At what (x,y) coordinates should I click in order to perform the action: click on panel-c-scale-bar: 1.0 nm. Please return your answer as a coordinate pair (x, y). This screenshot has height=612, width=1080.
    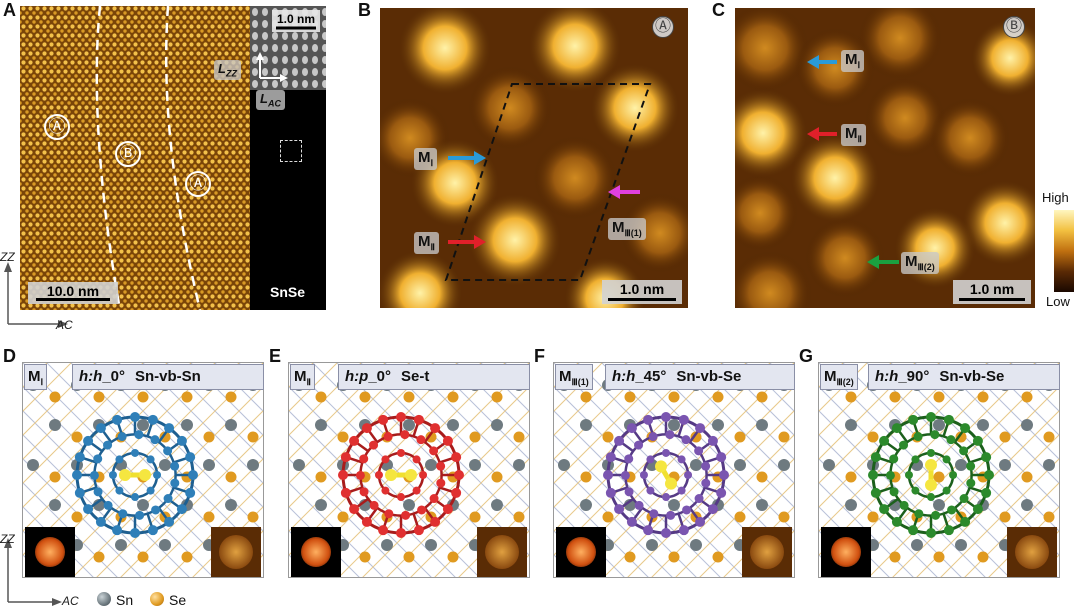
    Looking at the image, I should click on (992, 292).